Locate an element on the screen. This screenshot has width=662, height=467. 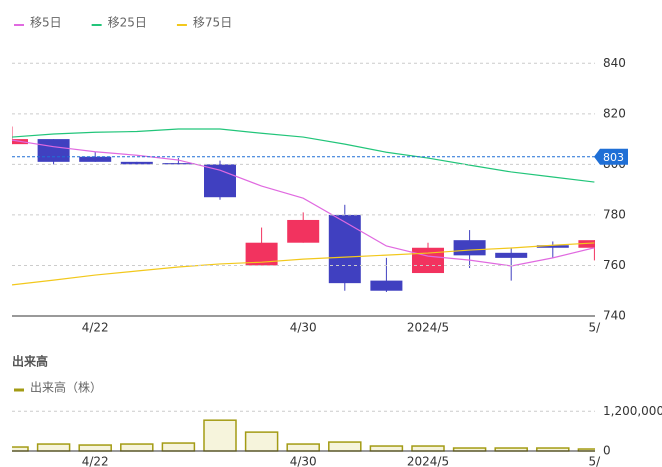
y-tick-label: 0 is located at coordinates (607, 451).